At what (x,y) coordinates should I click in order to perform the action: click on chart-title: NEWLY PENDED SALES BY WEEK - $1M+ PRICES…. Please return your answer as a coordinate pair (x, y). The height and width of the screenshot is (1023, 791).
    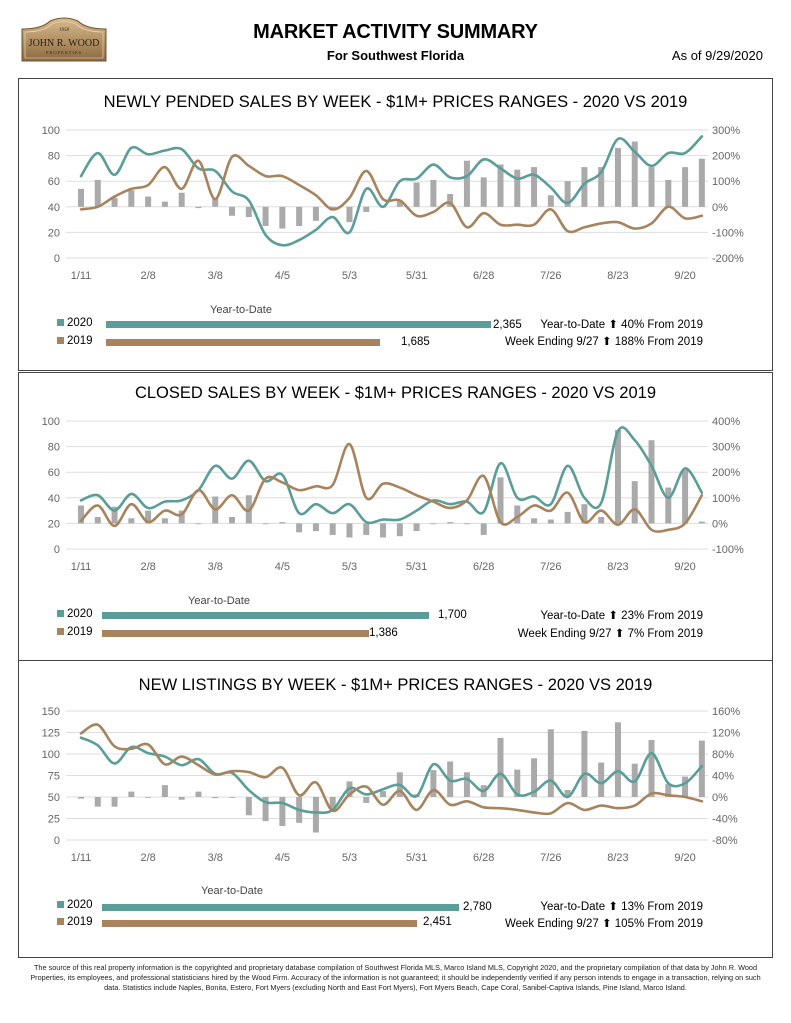
    Looking at the image, I should click on (395, 102).